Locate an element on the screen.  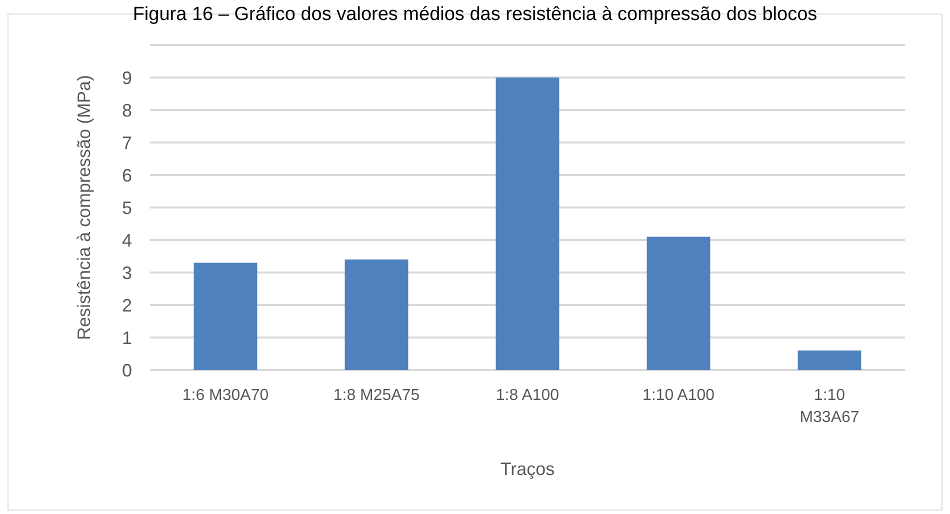
x-tick-label: 1:8 A100 is located at coordinates (528, 395).